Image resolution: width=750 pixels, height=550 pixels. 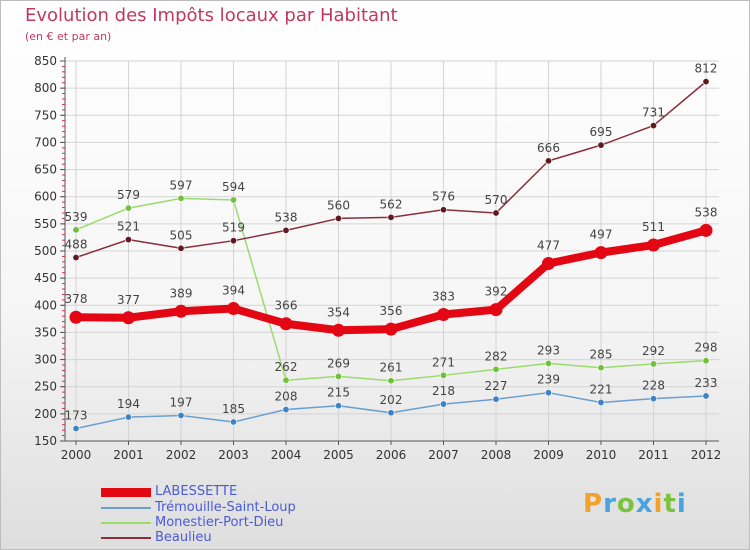 What do you see at coordinates (338, 312) in the screenshot?
I see `data-label-labessette: 354` at bounding box center [338, 312].